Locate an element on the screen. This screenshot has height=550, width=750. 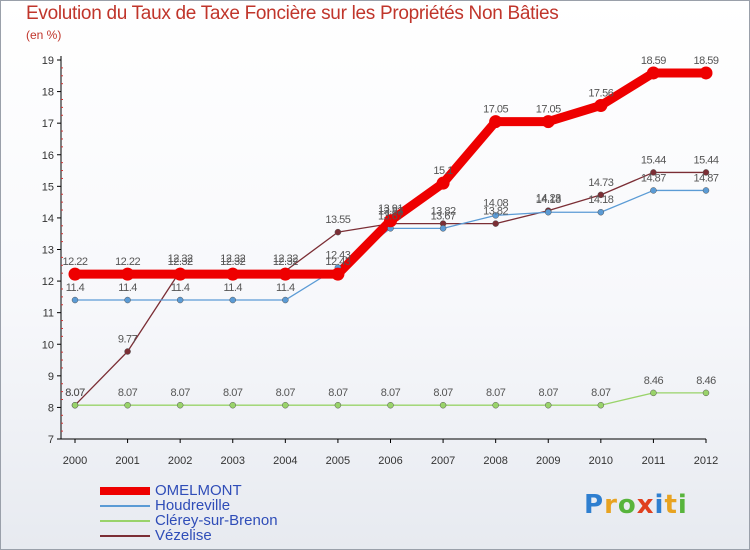
legend-label-houdreville: Houdreville is located at coordinates (193, 505).